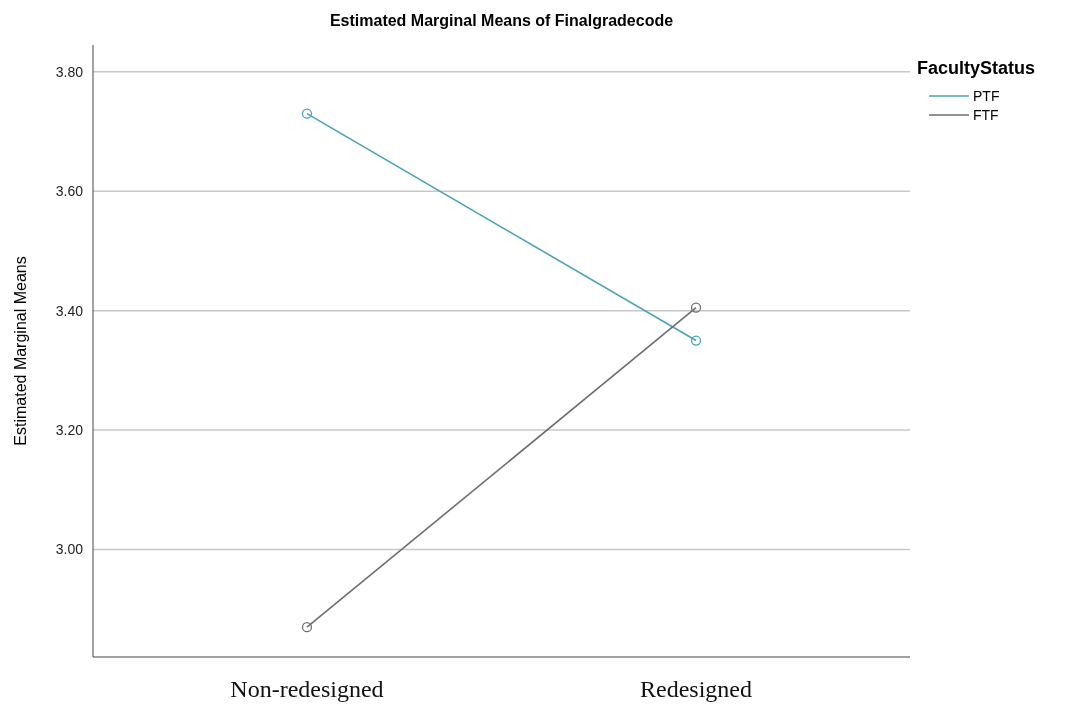 The image size is (1083, 710). Describe the element at coordinates (307, 689) in the screenshot. I see `x-tick-label: Non-redesigned` at that location.